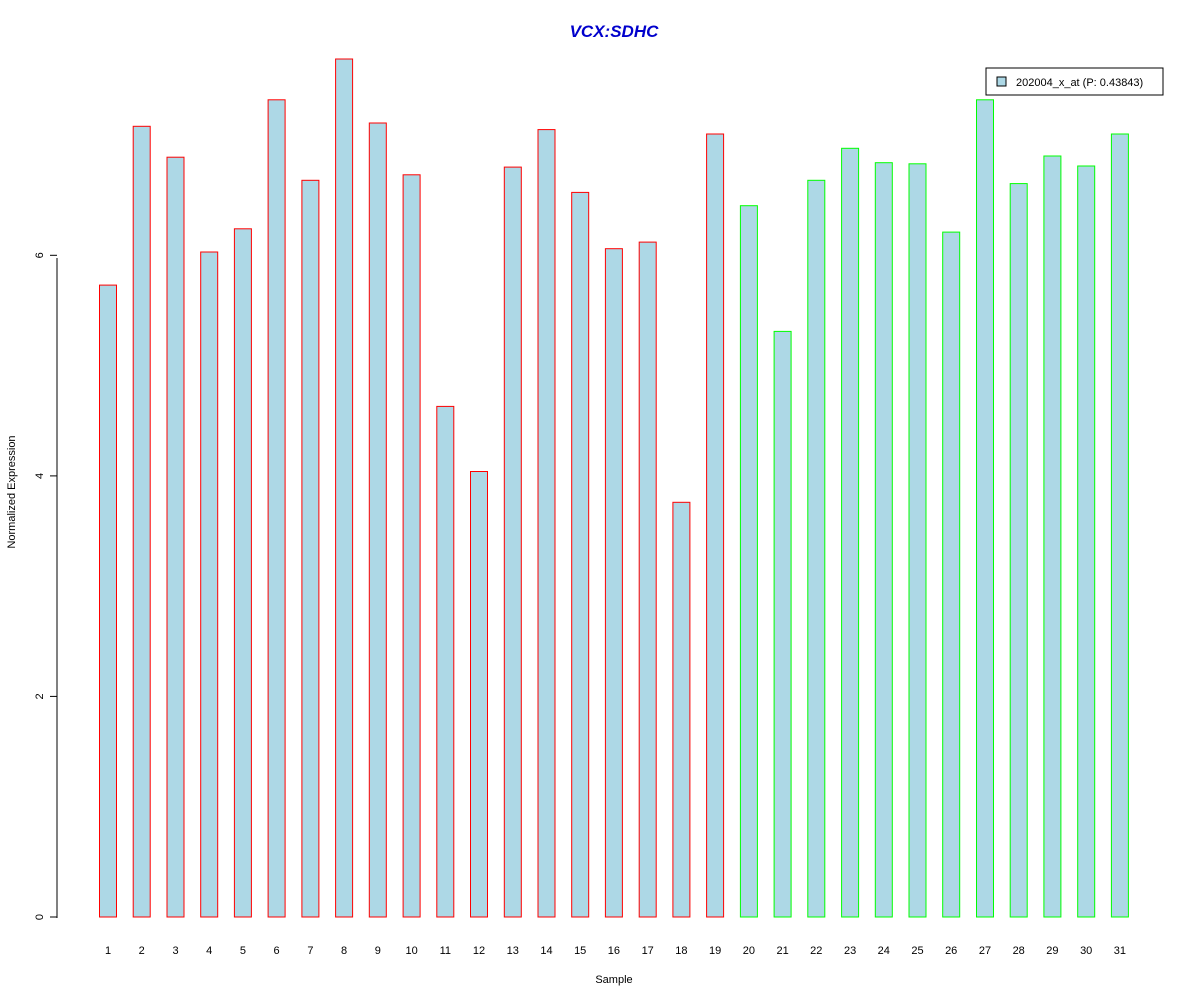  Describe the element at coordinates (749, 951) in the screenshot. I see `x-tick-label: 20` at that location.